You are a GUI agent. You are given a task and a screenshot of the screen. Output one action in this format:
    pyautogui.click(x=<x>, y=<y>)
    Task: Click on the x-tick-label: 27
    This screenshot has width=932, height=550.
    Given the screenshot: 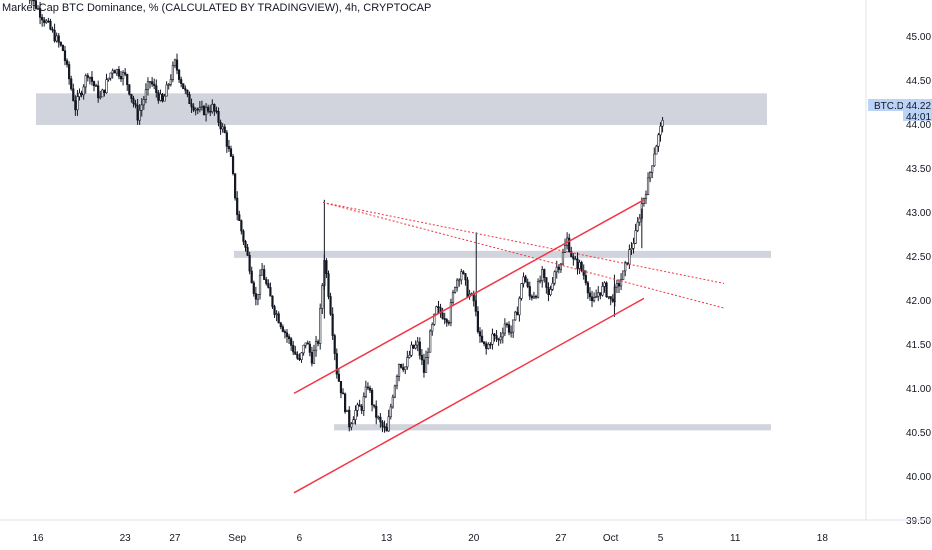 What is the action you would take?
    pyautogui.click(x=561, y=538)
    